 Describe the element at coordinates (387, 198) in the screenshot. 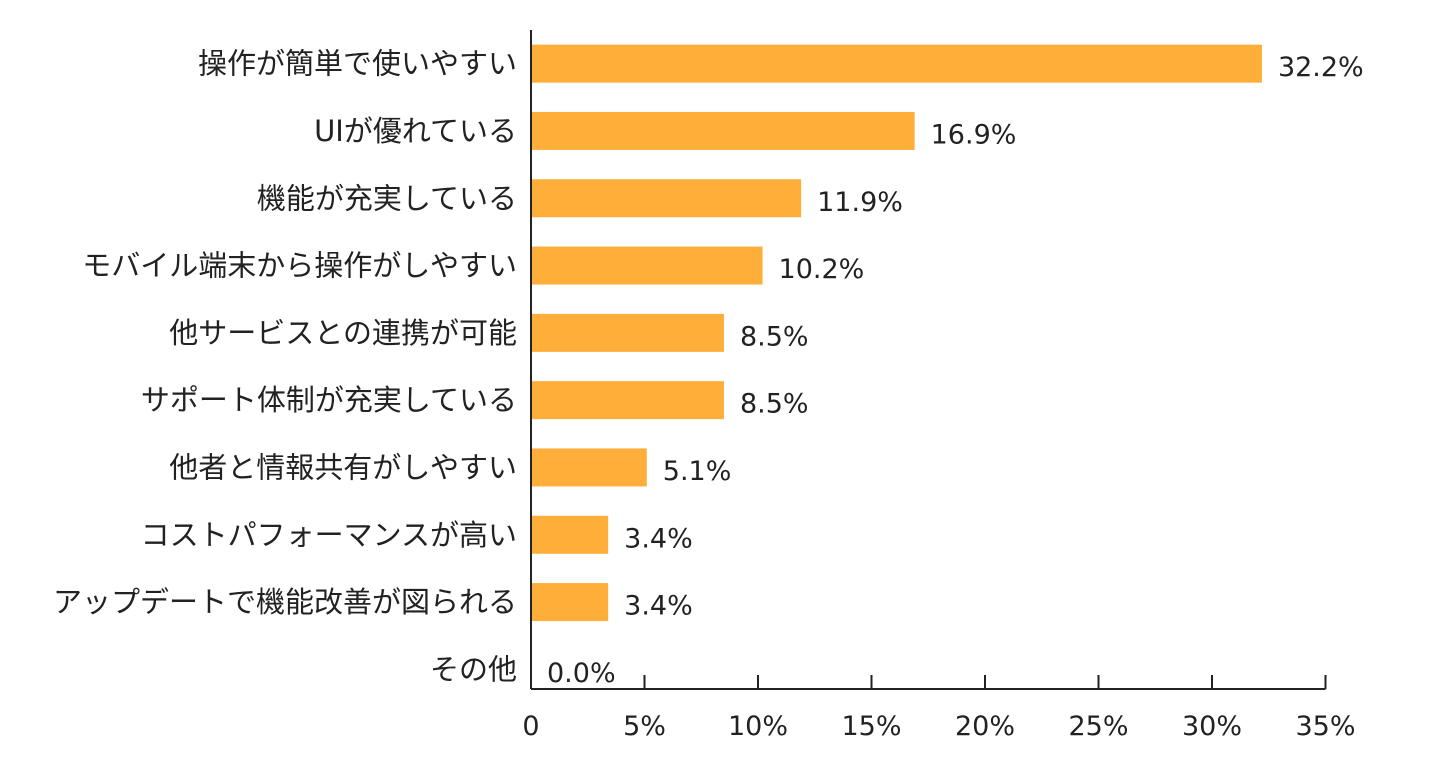

I see `category-label-3: 機能が充実している` at that location.